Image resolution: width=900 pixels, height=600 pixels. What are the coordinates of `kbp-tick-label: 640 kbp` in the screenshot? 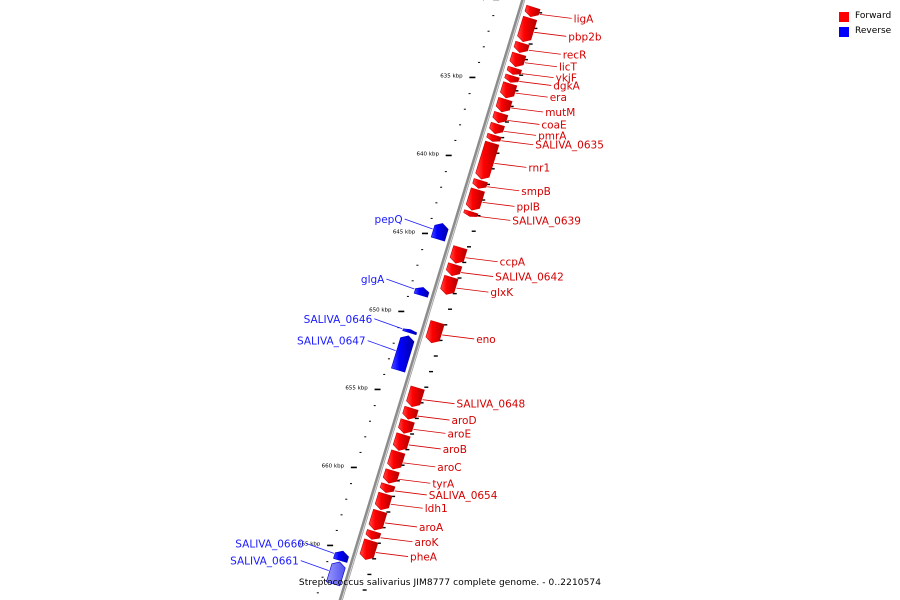 It's located at (428, 155).